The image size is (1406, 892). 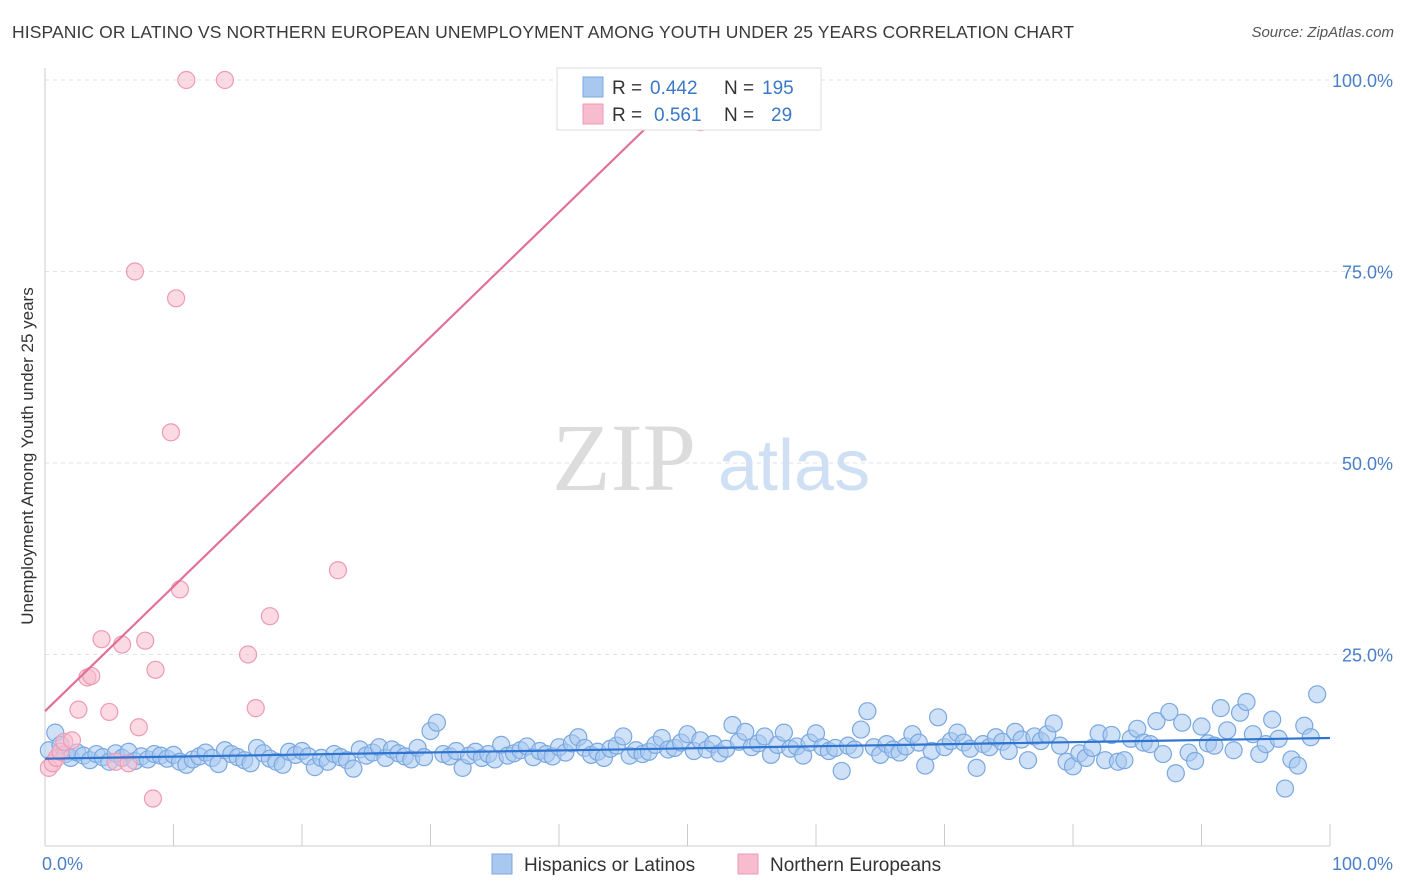 What do you see at coordinates (627, 88) in the screenshot?
I see `legend-r-label-0: R =` at bounding box center [627, 88].